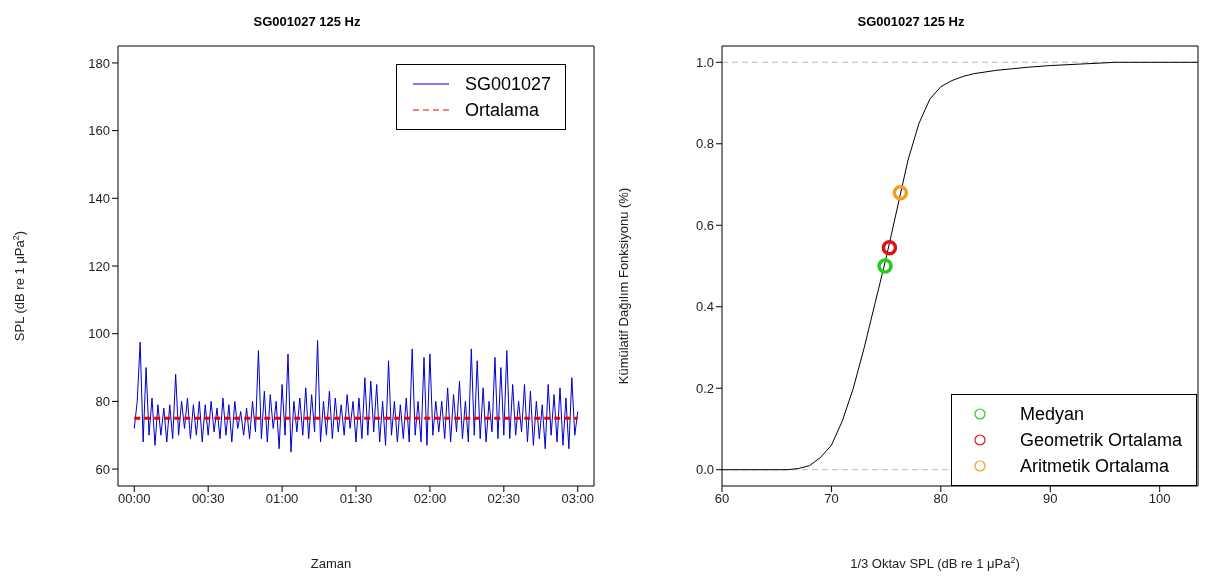 This screenshot has height=587, width=1214. Describe the element at coordinates (1159, 499) in the screenshot. I see `x-tick-label: 100` at that location.